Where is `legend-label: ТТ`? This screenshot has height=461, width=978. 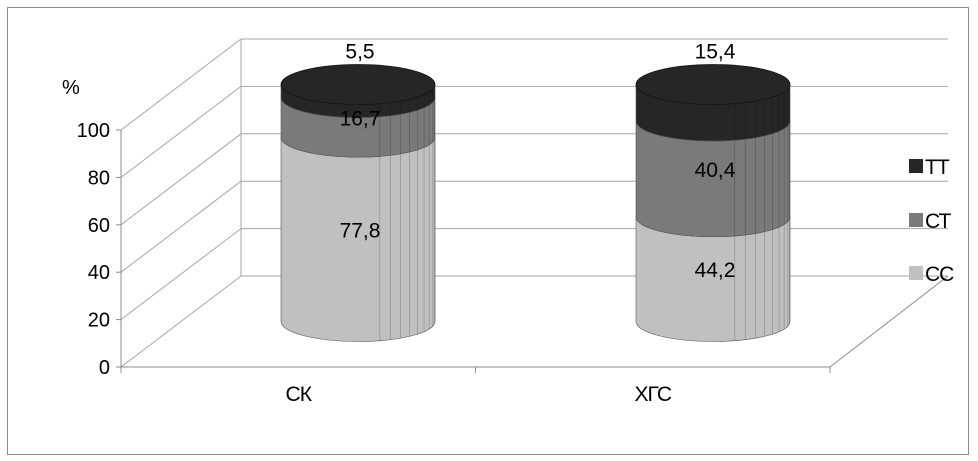
legend-label: ТТ is located at coordinates (937, 167).